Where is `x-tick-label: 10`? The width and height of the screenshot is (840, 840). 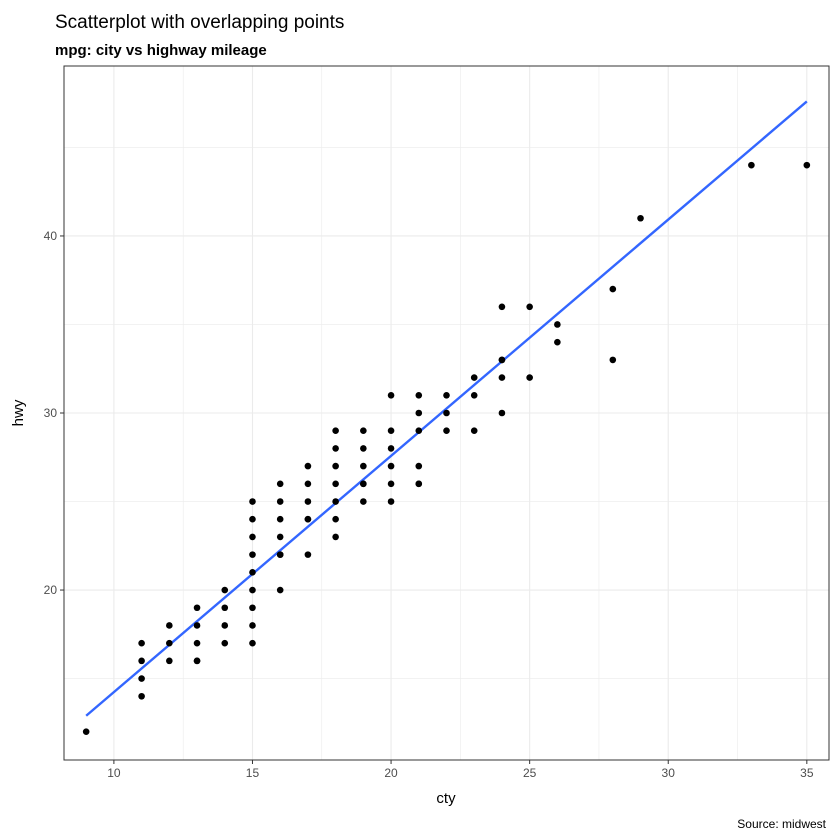 x-tick-label: 10 is located at coordinates (114, 773).